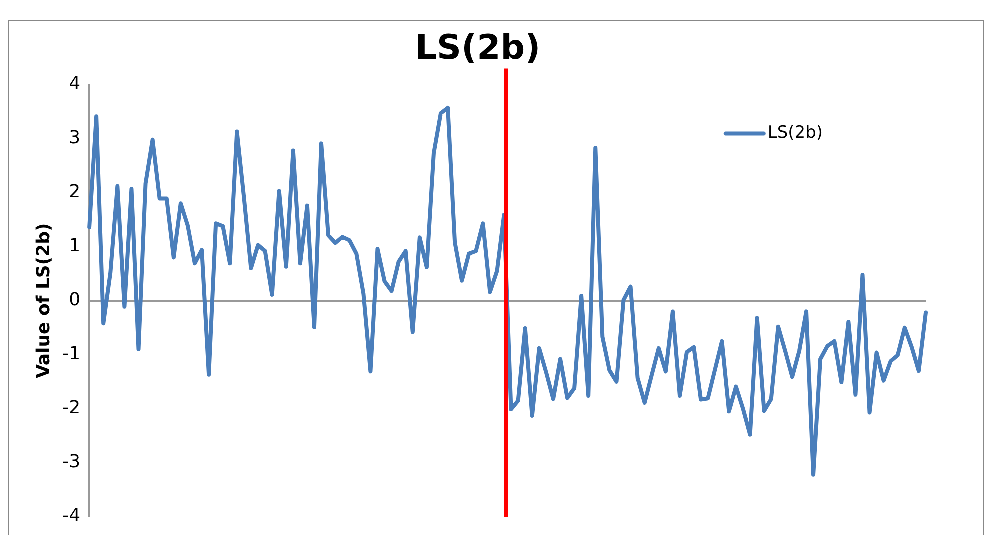 This screenshot has width=992, height=535. I want to click on y-tick-label: -1, so click(71, 354).